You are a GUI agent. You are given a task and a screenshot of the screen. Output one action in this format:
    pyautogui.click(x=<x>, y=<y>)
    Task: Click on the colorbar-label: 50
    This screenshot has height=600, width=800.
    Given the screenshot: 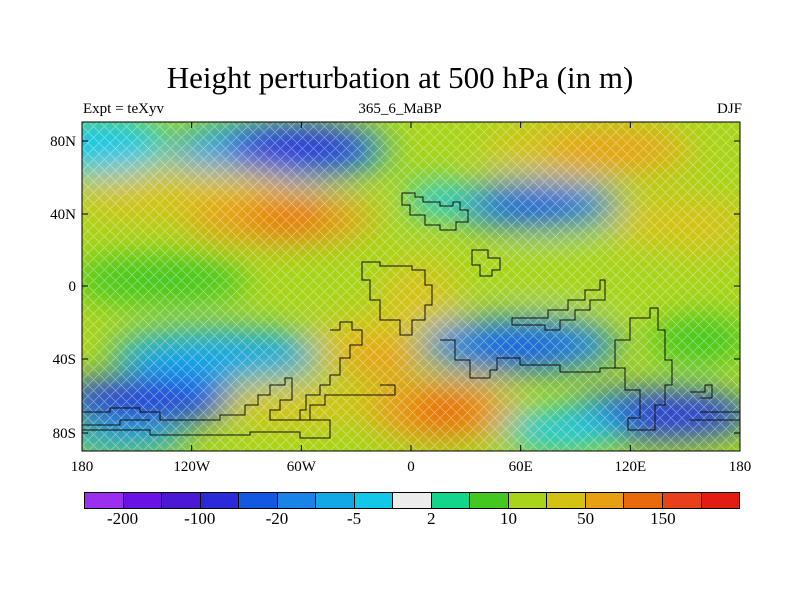 What is the action you would take?
    pyautogui.click(x=586, y=518)
    